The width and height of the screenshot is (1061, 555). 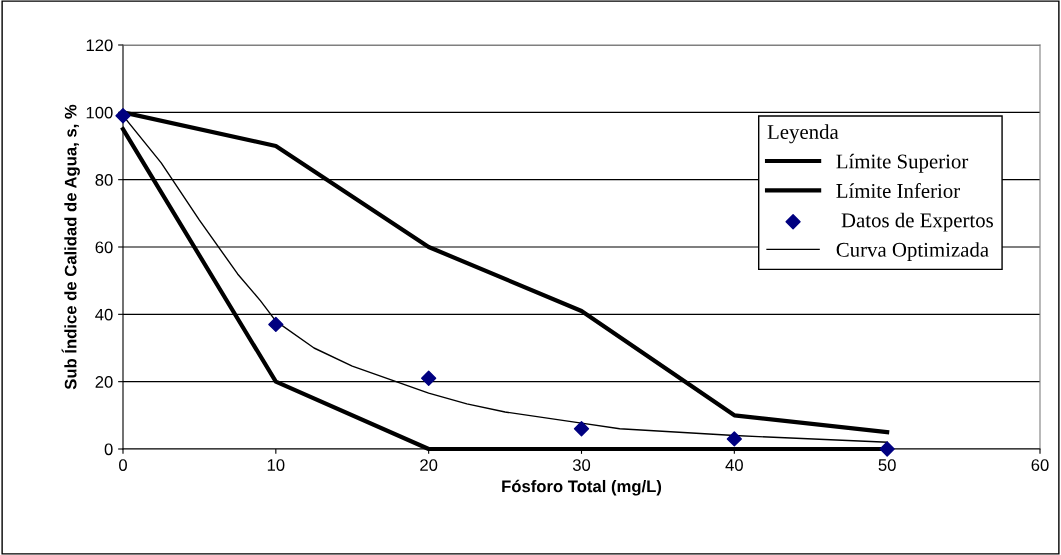 What do you see at coordinates (70, 247) in the screenshot?
I see `y-axis-title: Sub Índice de Calidad de Agua, s, %` at bounding box center [70, 247].